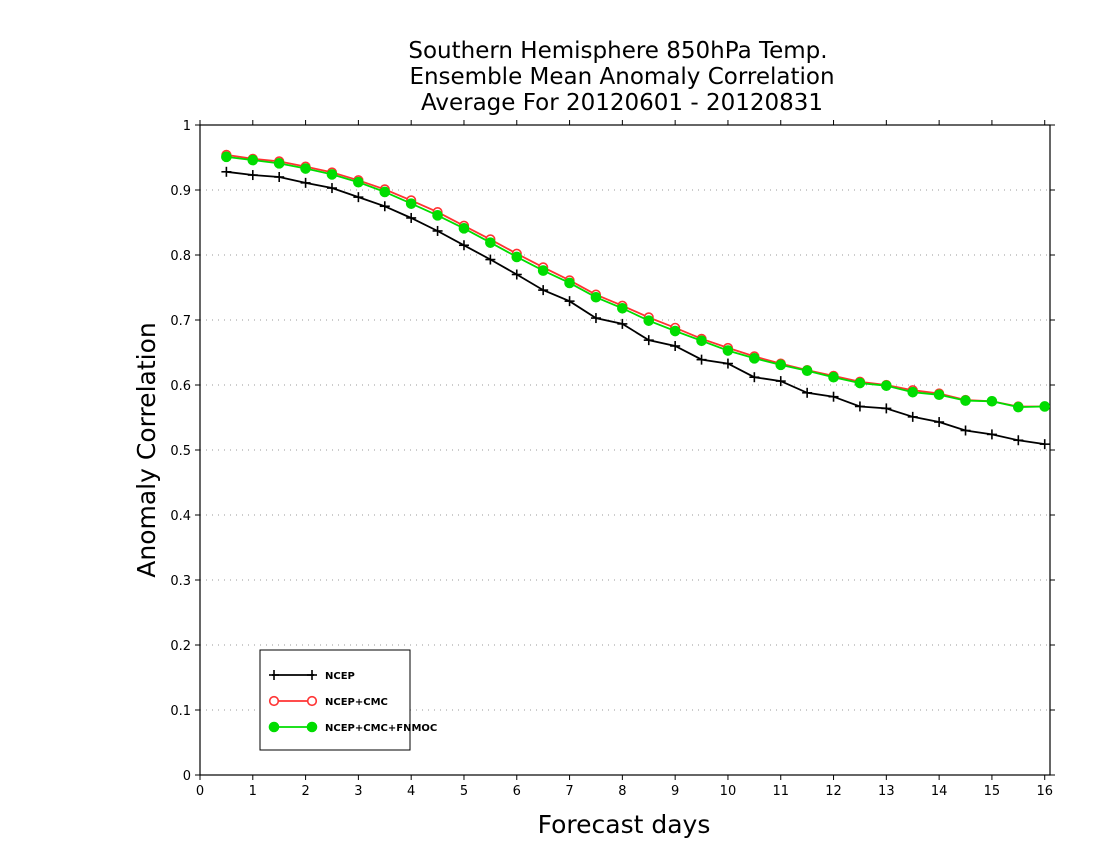 This screenshot has height=850, width=1100. What do you see at coordinates (622, 103) in the screenshot?
I see `title-line-3: Average For 20120601 - 20120831` at bounding box center [622, 103].